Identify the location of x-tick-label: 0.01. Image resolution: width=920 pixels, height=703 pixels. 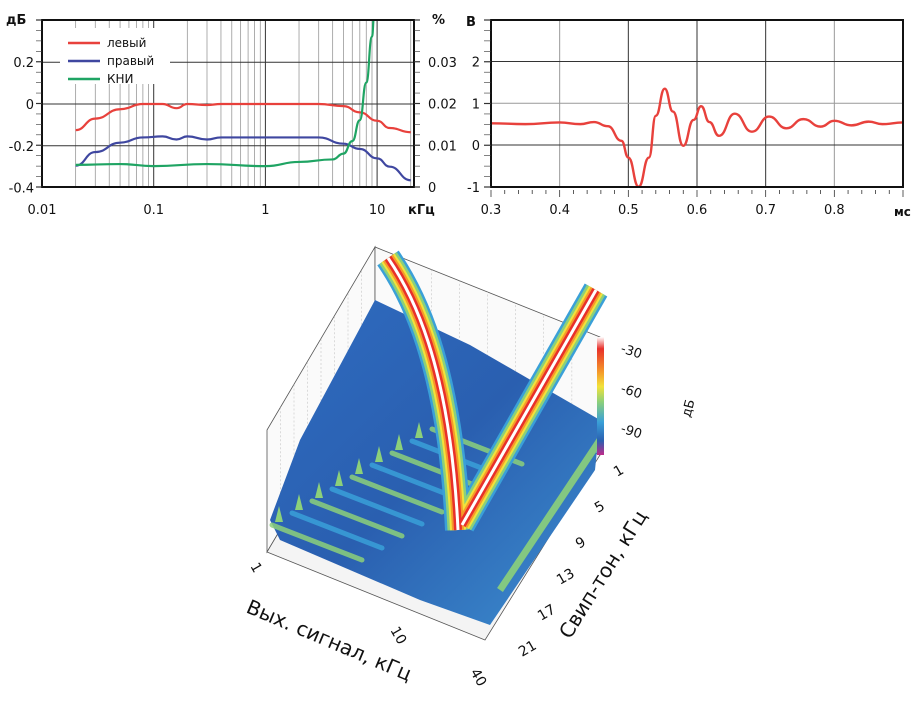
(42, 210).